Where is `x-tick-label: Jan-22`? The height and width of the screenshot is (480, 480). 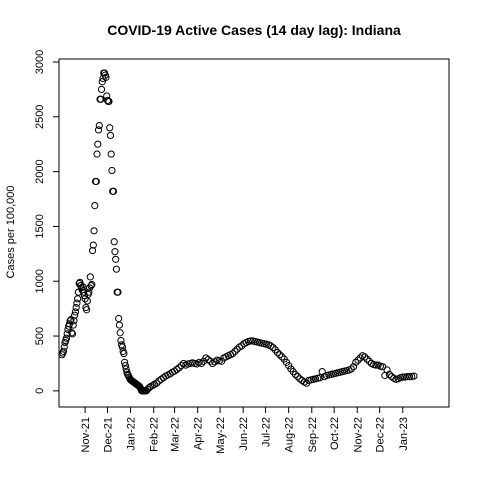
x-tick-label: Jan-22 is located at coordinates (132, 434).